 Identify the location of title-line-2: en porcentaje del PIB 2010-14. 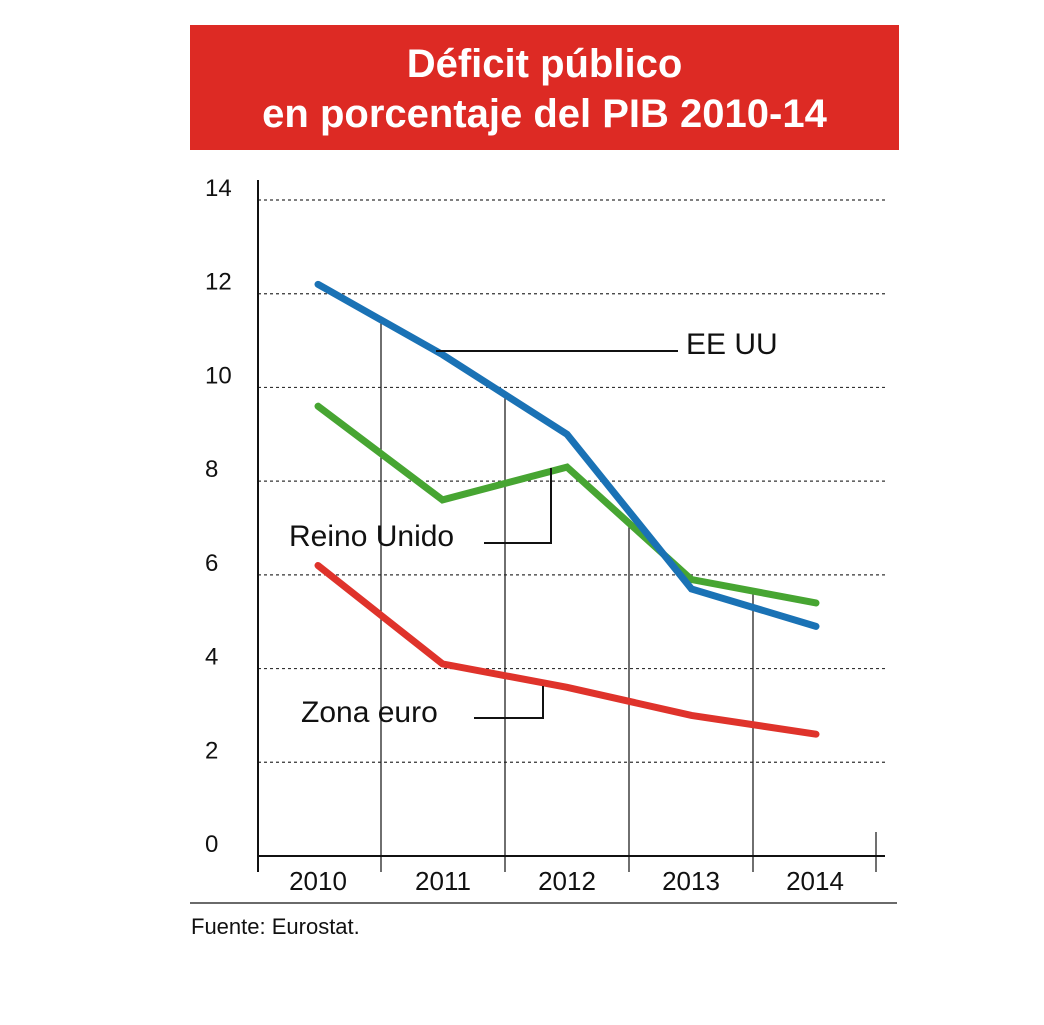
(544, 114).